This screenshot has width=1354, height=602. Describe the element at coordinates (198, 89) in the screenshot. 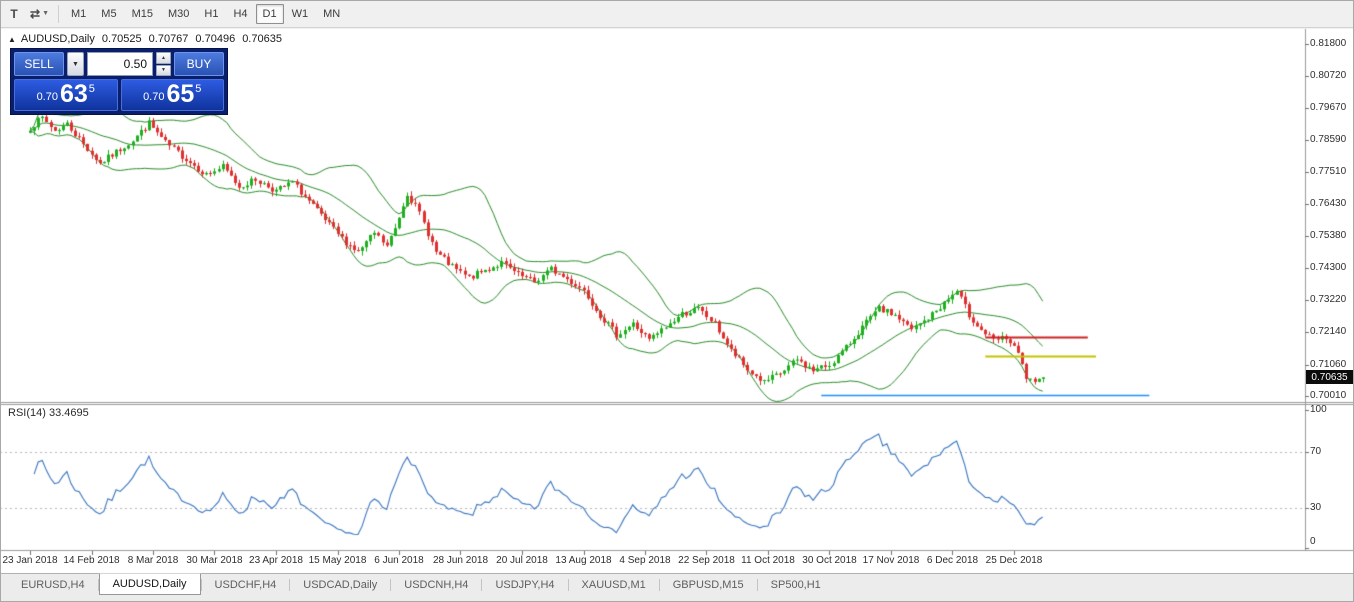

I see `buy-price-pipette: 5` at that location.